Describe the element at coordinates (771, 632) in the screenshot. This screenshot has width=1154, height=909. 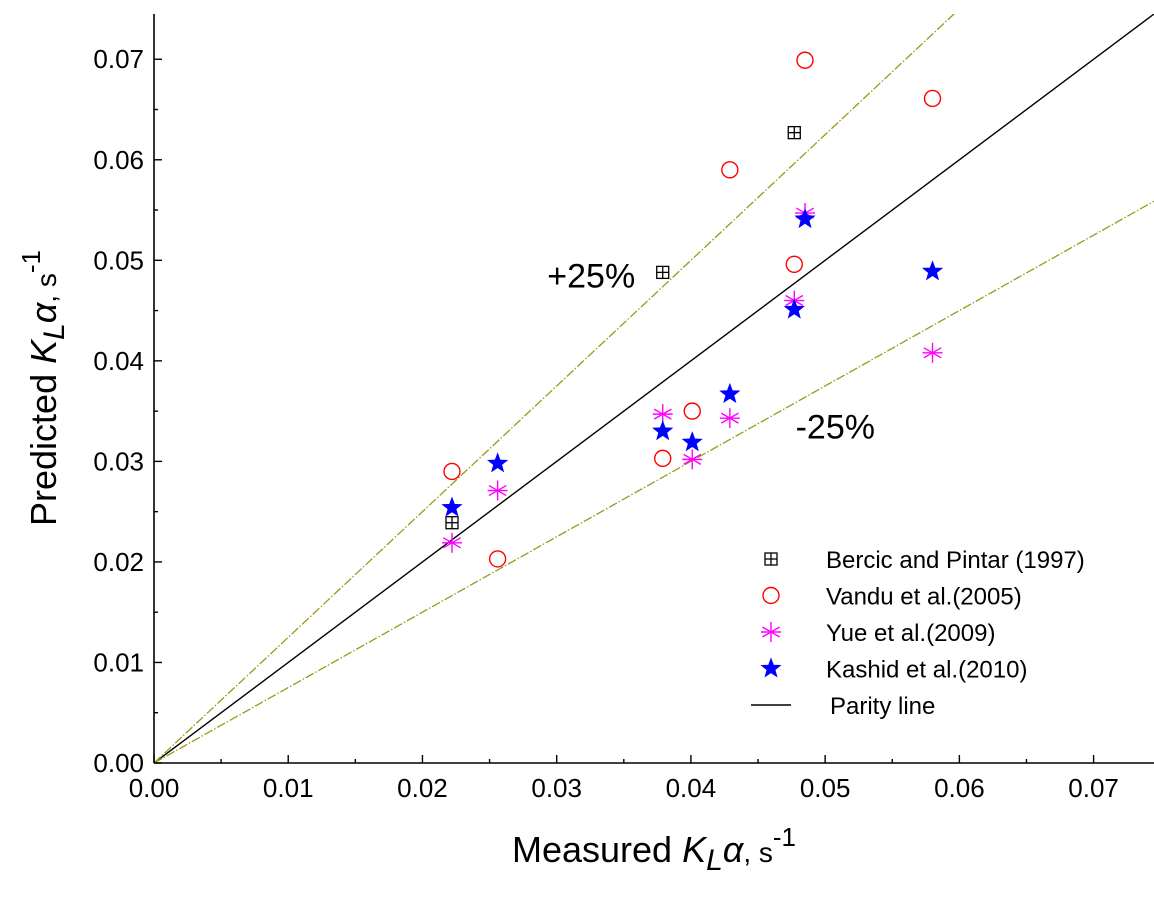
I see `legend-swatch-asterisk` at that location.